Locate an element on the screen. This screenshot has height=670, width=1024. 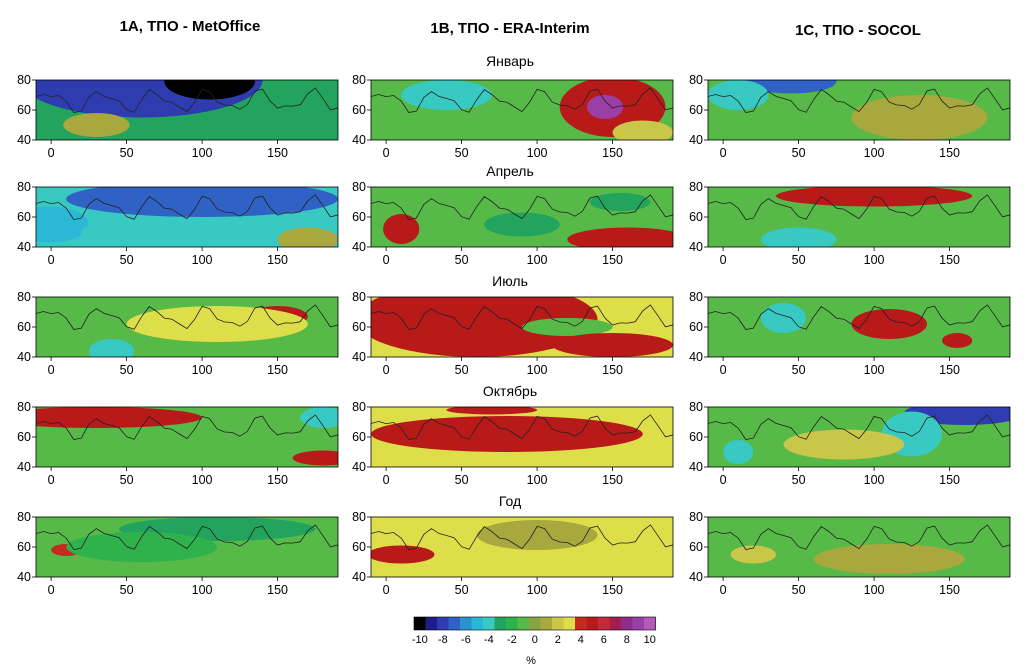
panel-2-2: 40 60 80 0 50 100 150 is located at coordinates (850, 333).